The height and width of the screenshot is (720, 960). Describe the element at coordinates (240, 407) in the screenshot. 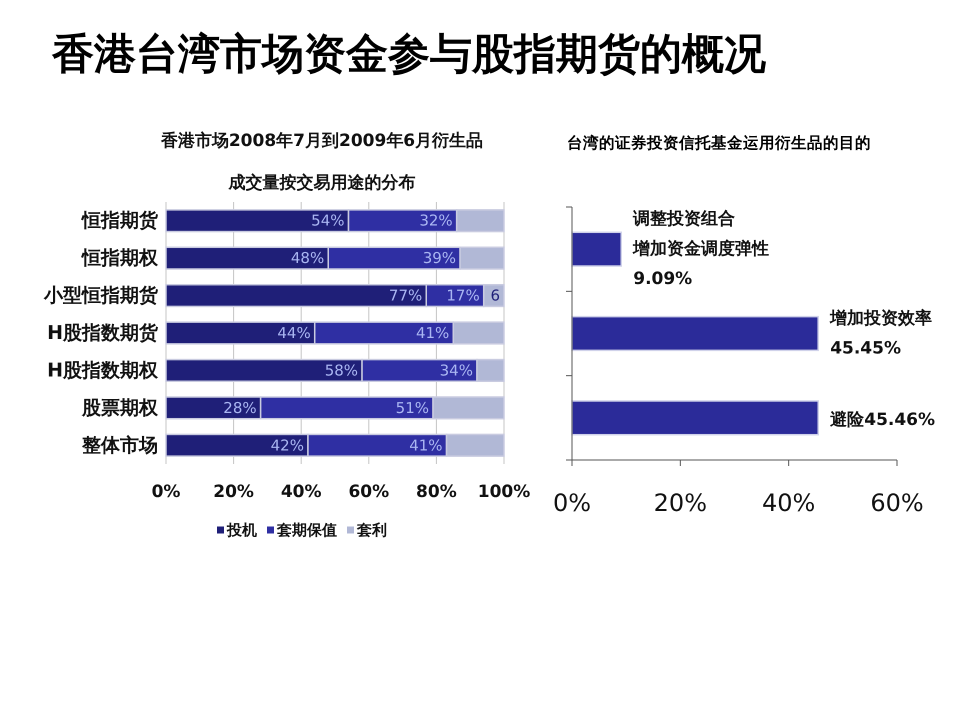

I see `data-label: 28%` at that location.